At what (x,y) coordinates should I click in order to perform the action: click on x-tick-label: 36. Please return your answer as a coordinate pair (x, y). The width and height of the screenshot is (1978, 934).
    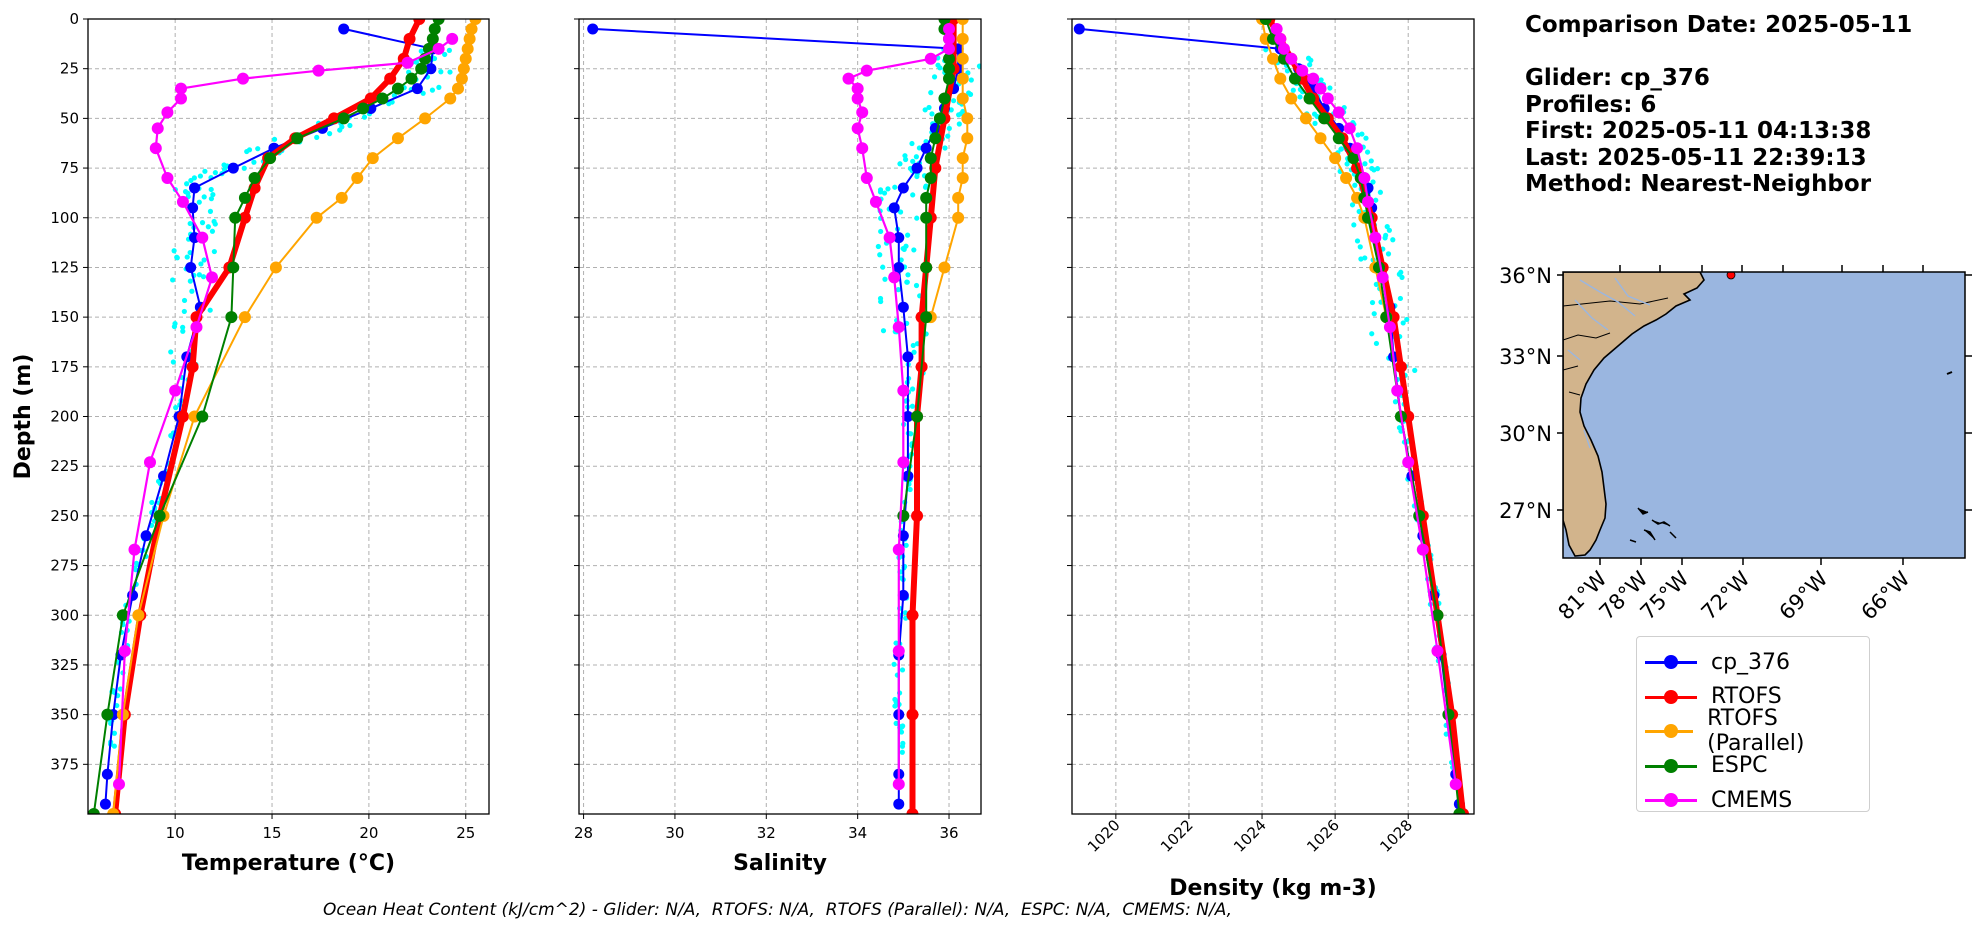
    Looking at the image, I should click on (948, 833).